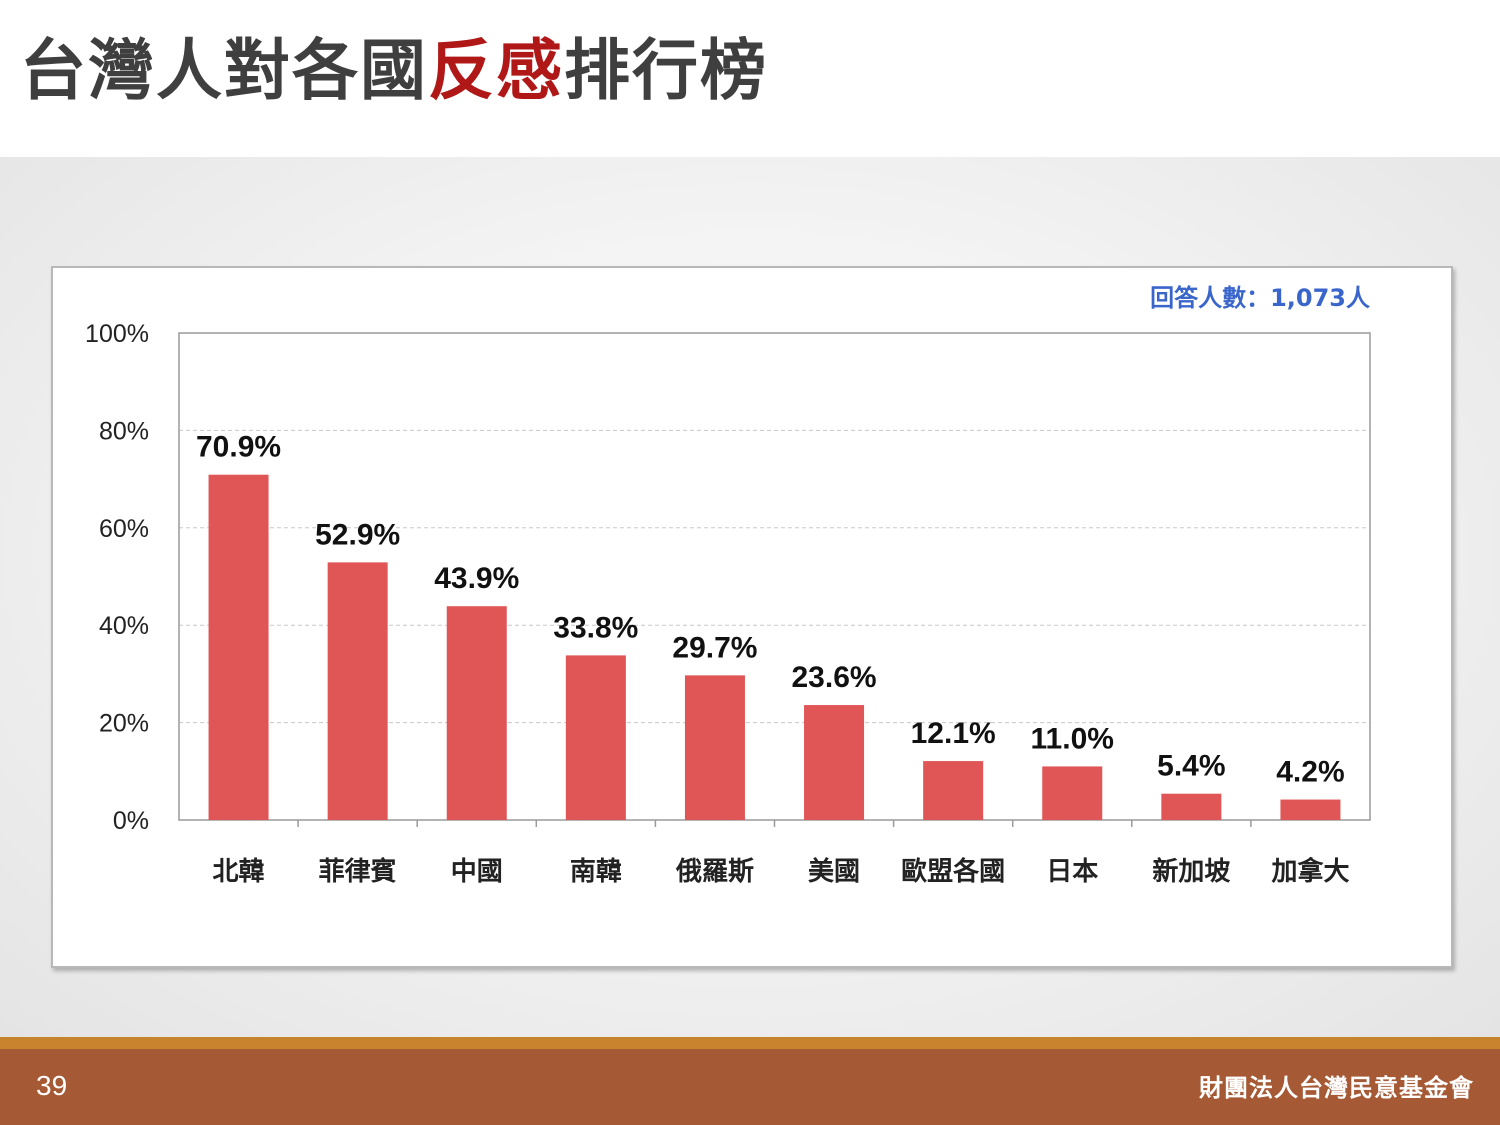  Describe the element at coordinates (117, 334) in the screenshot. I see `y-tick-label: 100%` at that location.